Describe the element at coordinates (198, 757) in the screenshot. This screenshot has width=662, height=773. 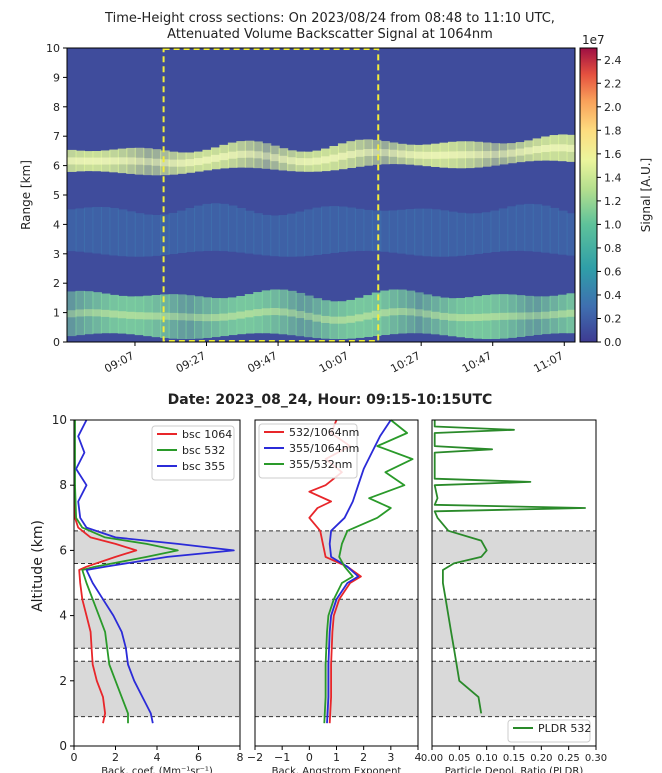
I see `x-tick-label: 6` at that location.